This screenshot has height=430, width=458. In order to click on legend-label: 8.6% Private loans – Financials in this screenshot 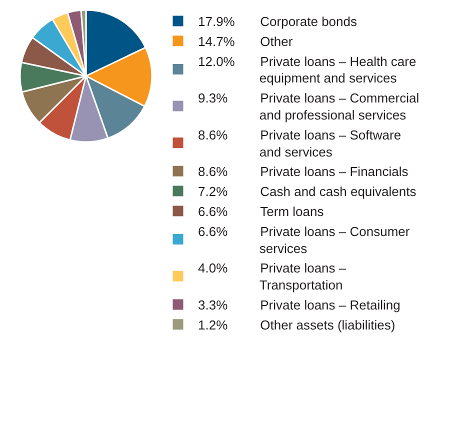, I will do `click(303, 172)`.